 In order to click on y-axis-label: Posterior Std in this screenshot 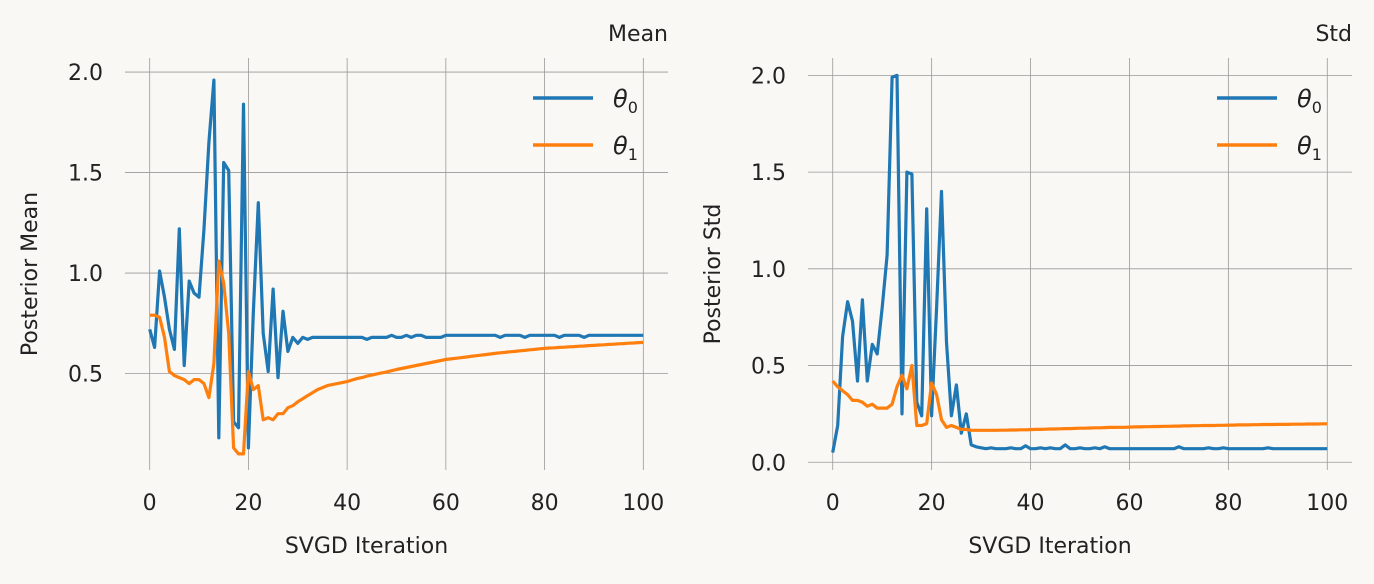, I will do `click(713, 274)`.